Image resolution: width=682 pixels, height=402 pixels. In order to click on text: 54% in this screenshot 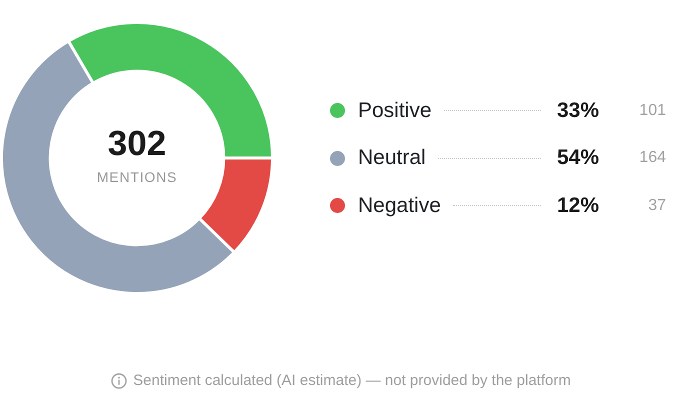, I will do `click(577, 158)`.